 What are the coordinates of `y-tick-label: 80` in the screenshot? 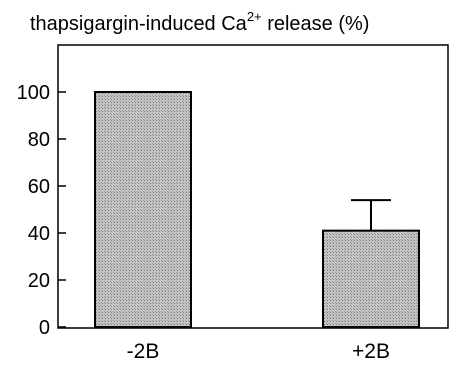 It's located at (39, 140).